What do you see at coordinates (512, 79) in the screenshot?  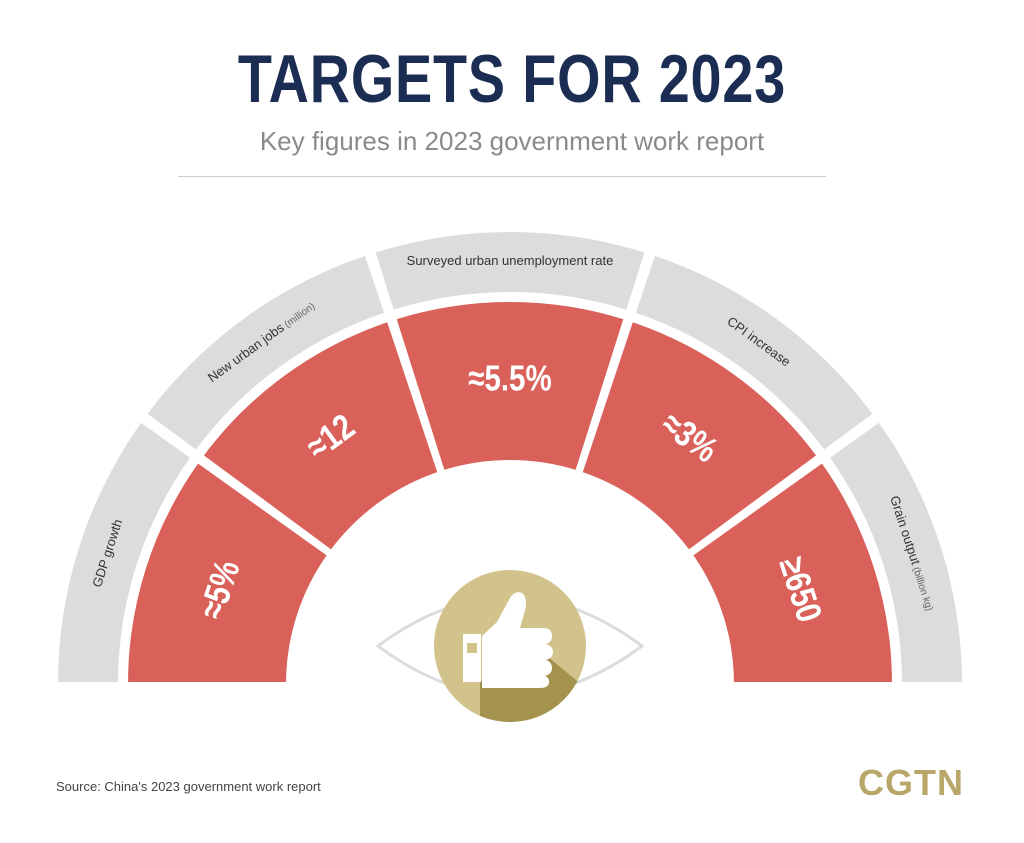 I see `page-title: TARGETS FOR 2023` at bounding box center [512, 79].